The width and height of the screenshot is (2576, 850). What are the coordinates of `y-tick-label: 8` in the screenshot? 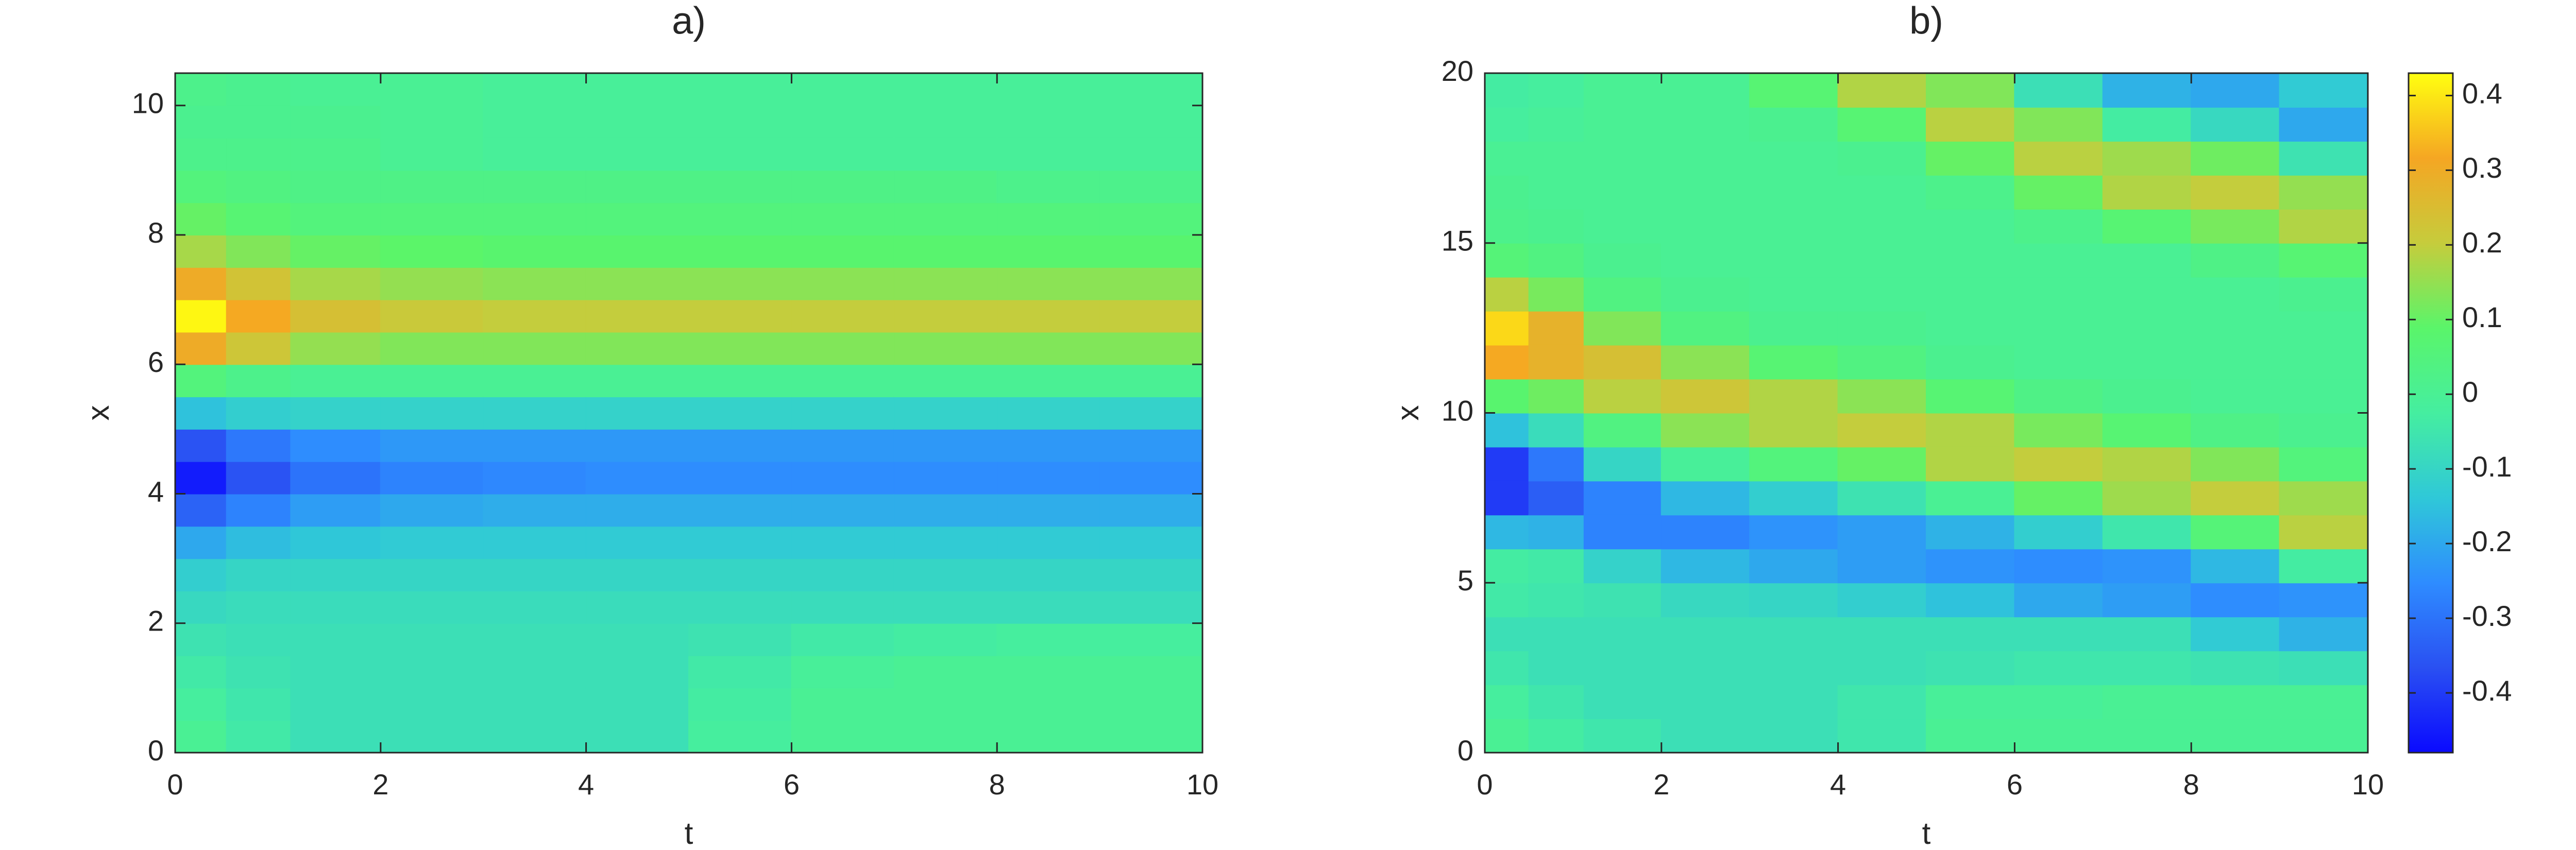 It's located at (156, 232).